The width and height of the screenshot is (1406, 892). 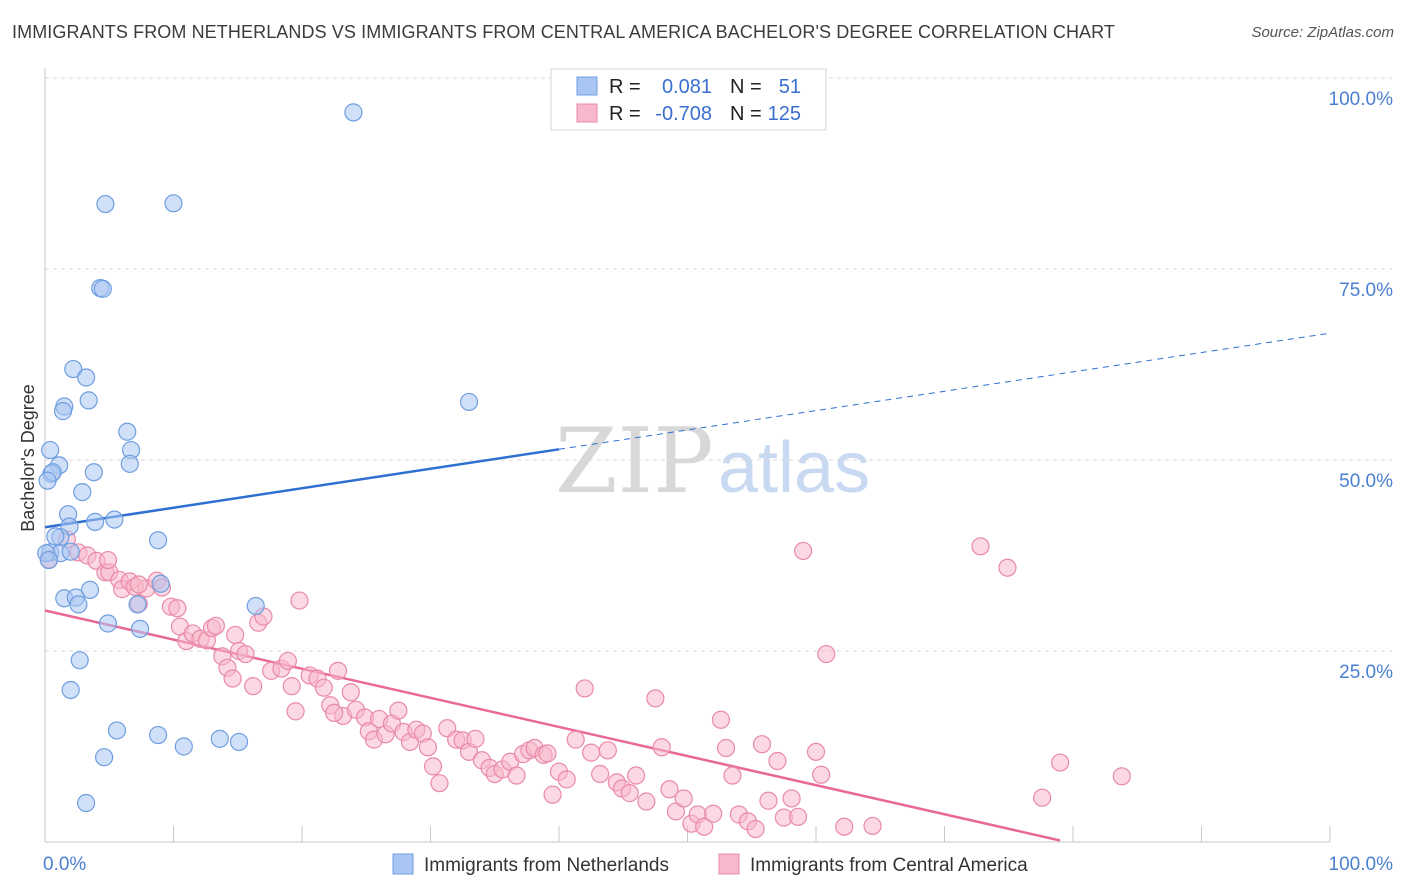 What do you see at coordinates (634, 461) in the screenshot?
I see `watermark-zip: ZIP` at bounding box center [634, 461].